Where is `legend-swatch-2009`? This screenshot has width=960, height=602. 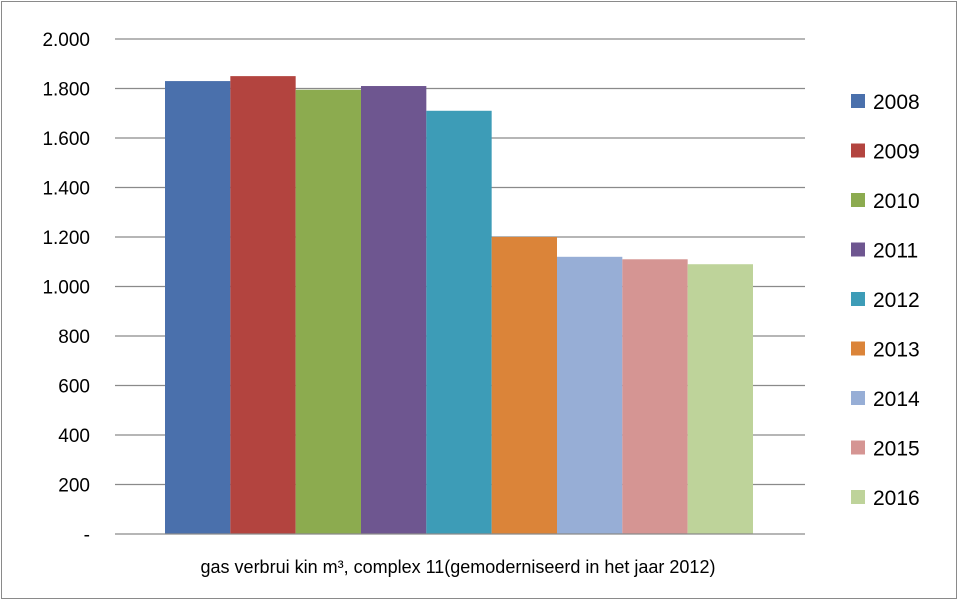
legend-swatch-2009 is located at coordinates (858, 150).